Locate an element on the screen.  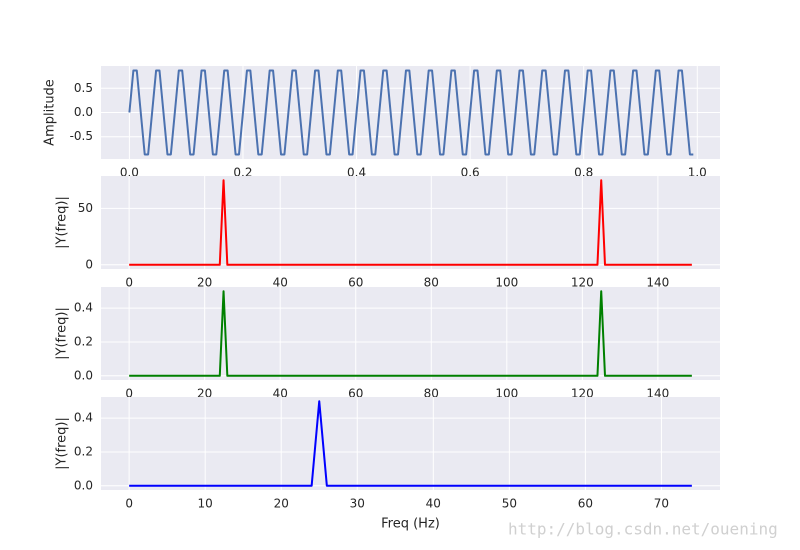
x-tick-label: 70 is located at coordinates (661, 504).